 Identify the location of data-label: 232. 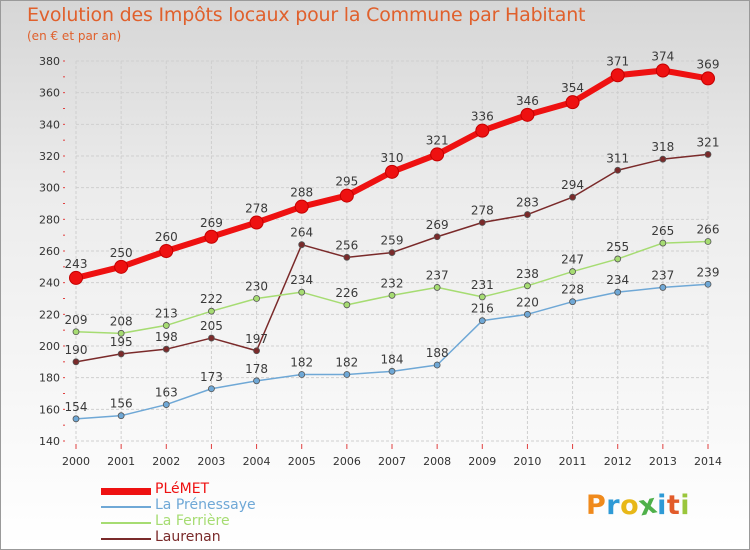
(392, 283).